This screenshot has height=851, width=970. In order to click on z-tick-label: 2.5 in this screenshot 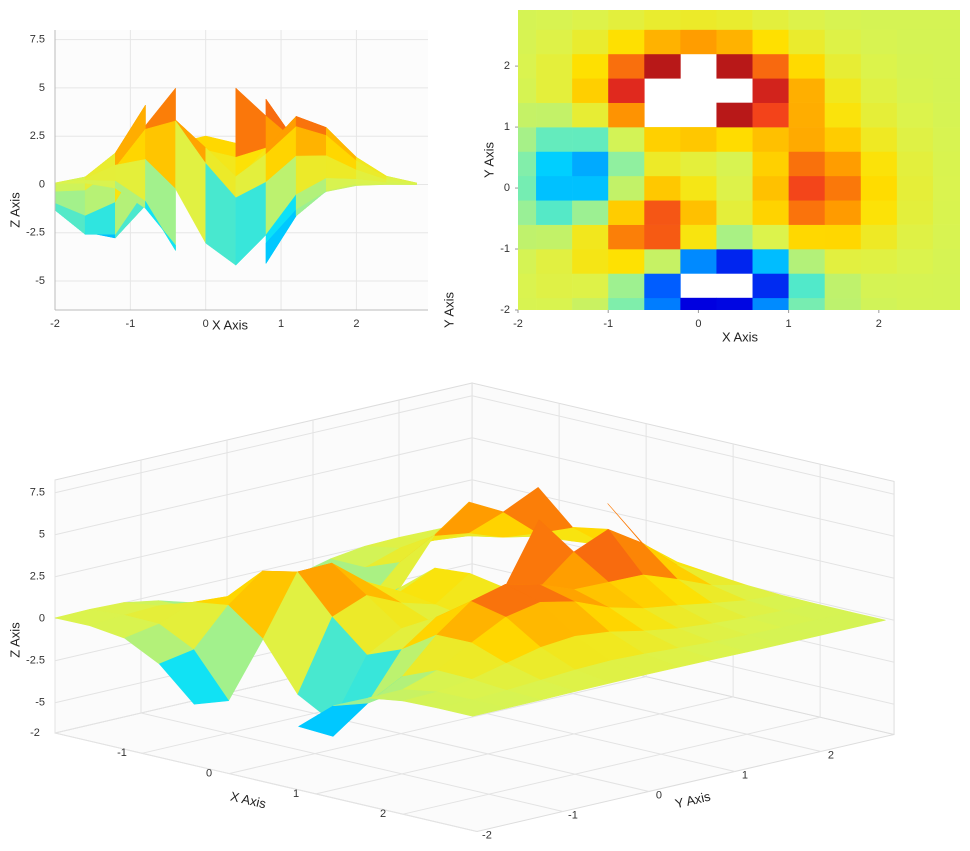, I will do `click(37, 577)`.